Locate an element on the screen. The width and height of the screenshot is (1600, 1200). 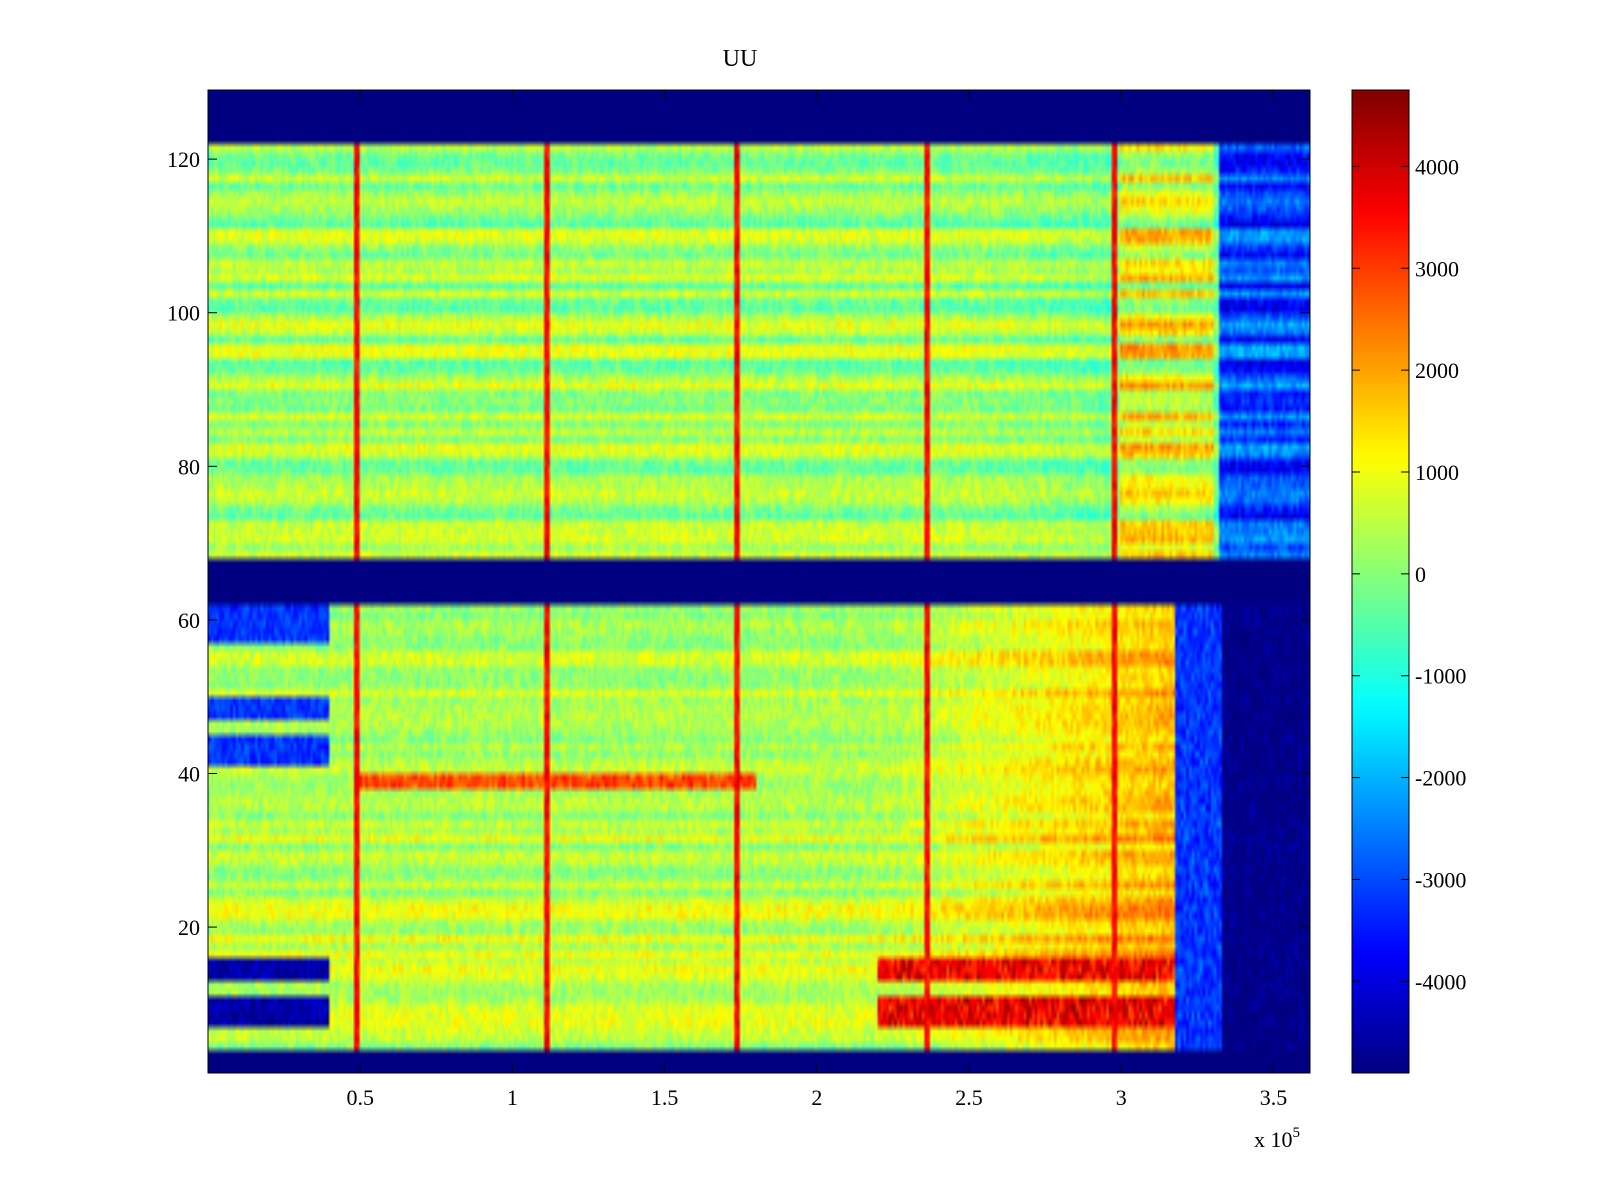
colorbar: 4000 3000 2000 1000 0 -1000 -2000 -3000 -4000 is located at coordinates (1408, 581).